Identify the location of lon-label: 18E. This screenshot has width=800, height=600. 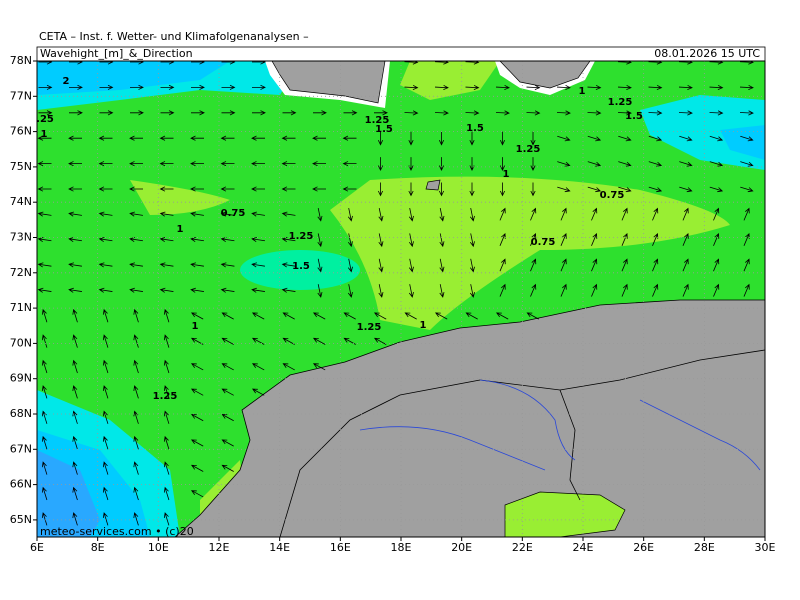
(401, 547).